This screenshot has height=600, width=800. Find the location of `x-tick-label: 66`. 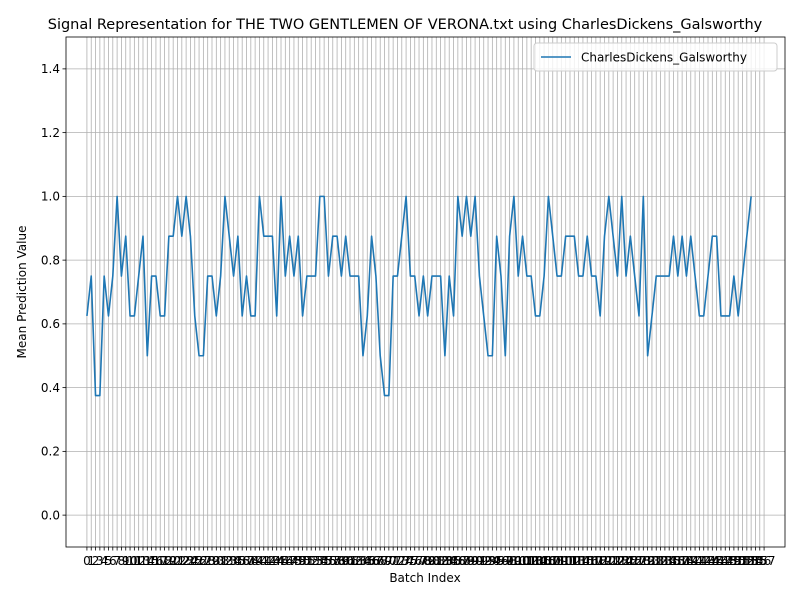

x-tick-label: 66 is located at coordinates (371, 561).